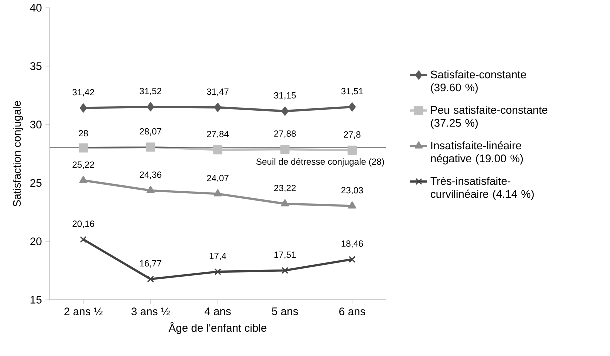  Describe the element at coordinates (218, 92) in the screenshot. I see `data-label: 31,47` at that location.